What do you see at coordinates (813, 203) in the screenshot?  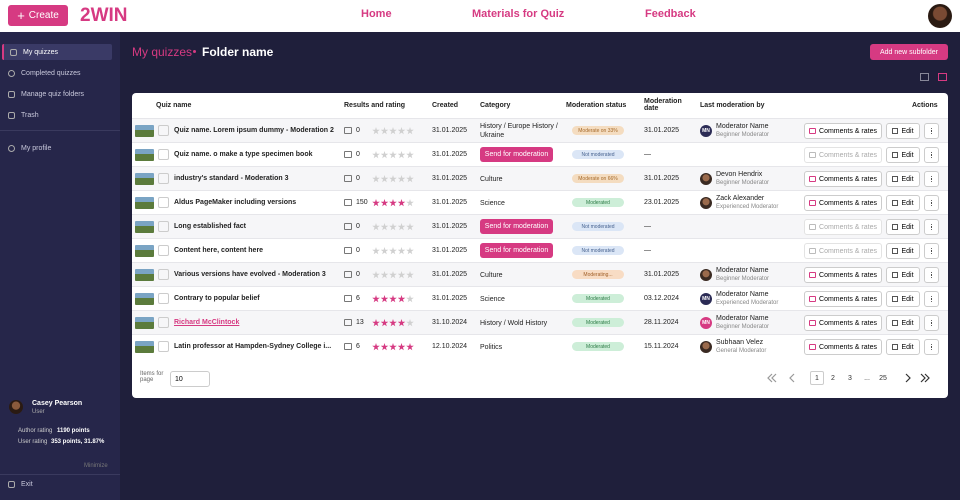 I see `comments-icon` at bounding box center [813, 203].